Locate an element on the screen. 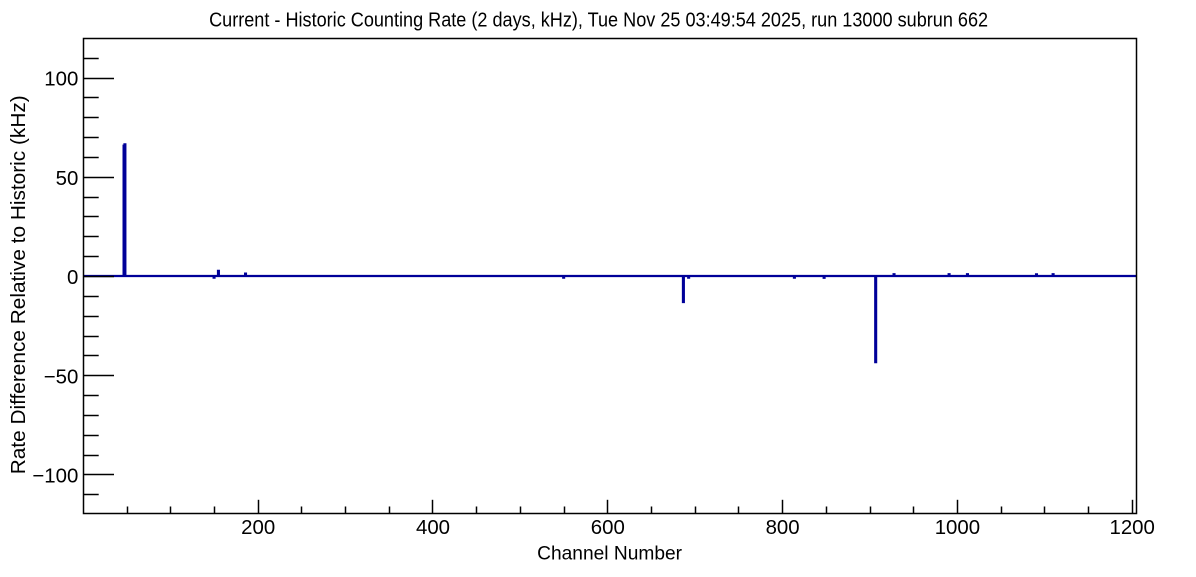 This screenshot has height=577, width=1196. svg-text: 1000 is located at coordinates (957, 528).